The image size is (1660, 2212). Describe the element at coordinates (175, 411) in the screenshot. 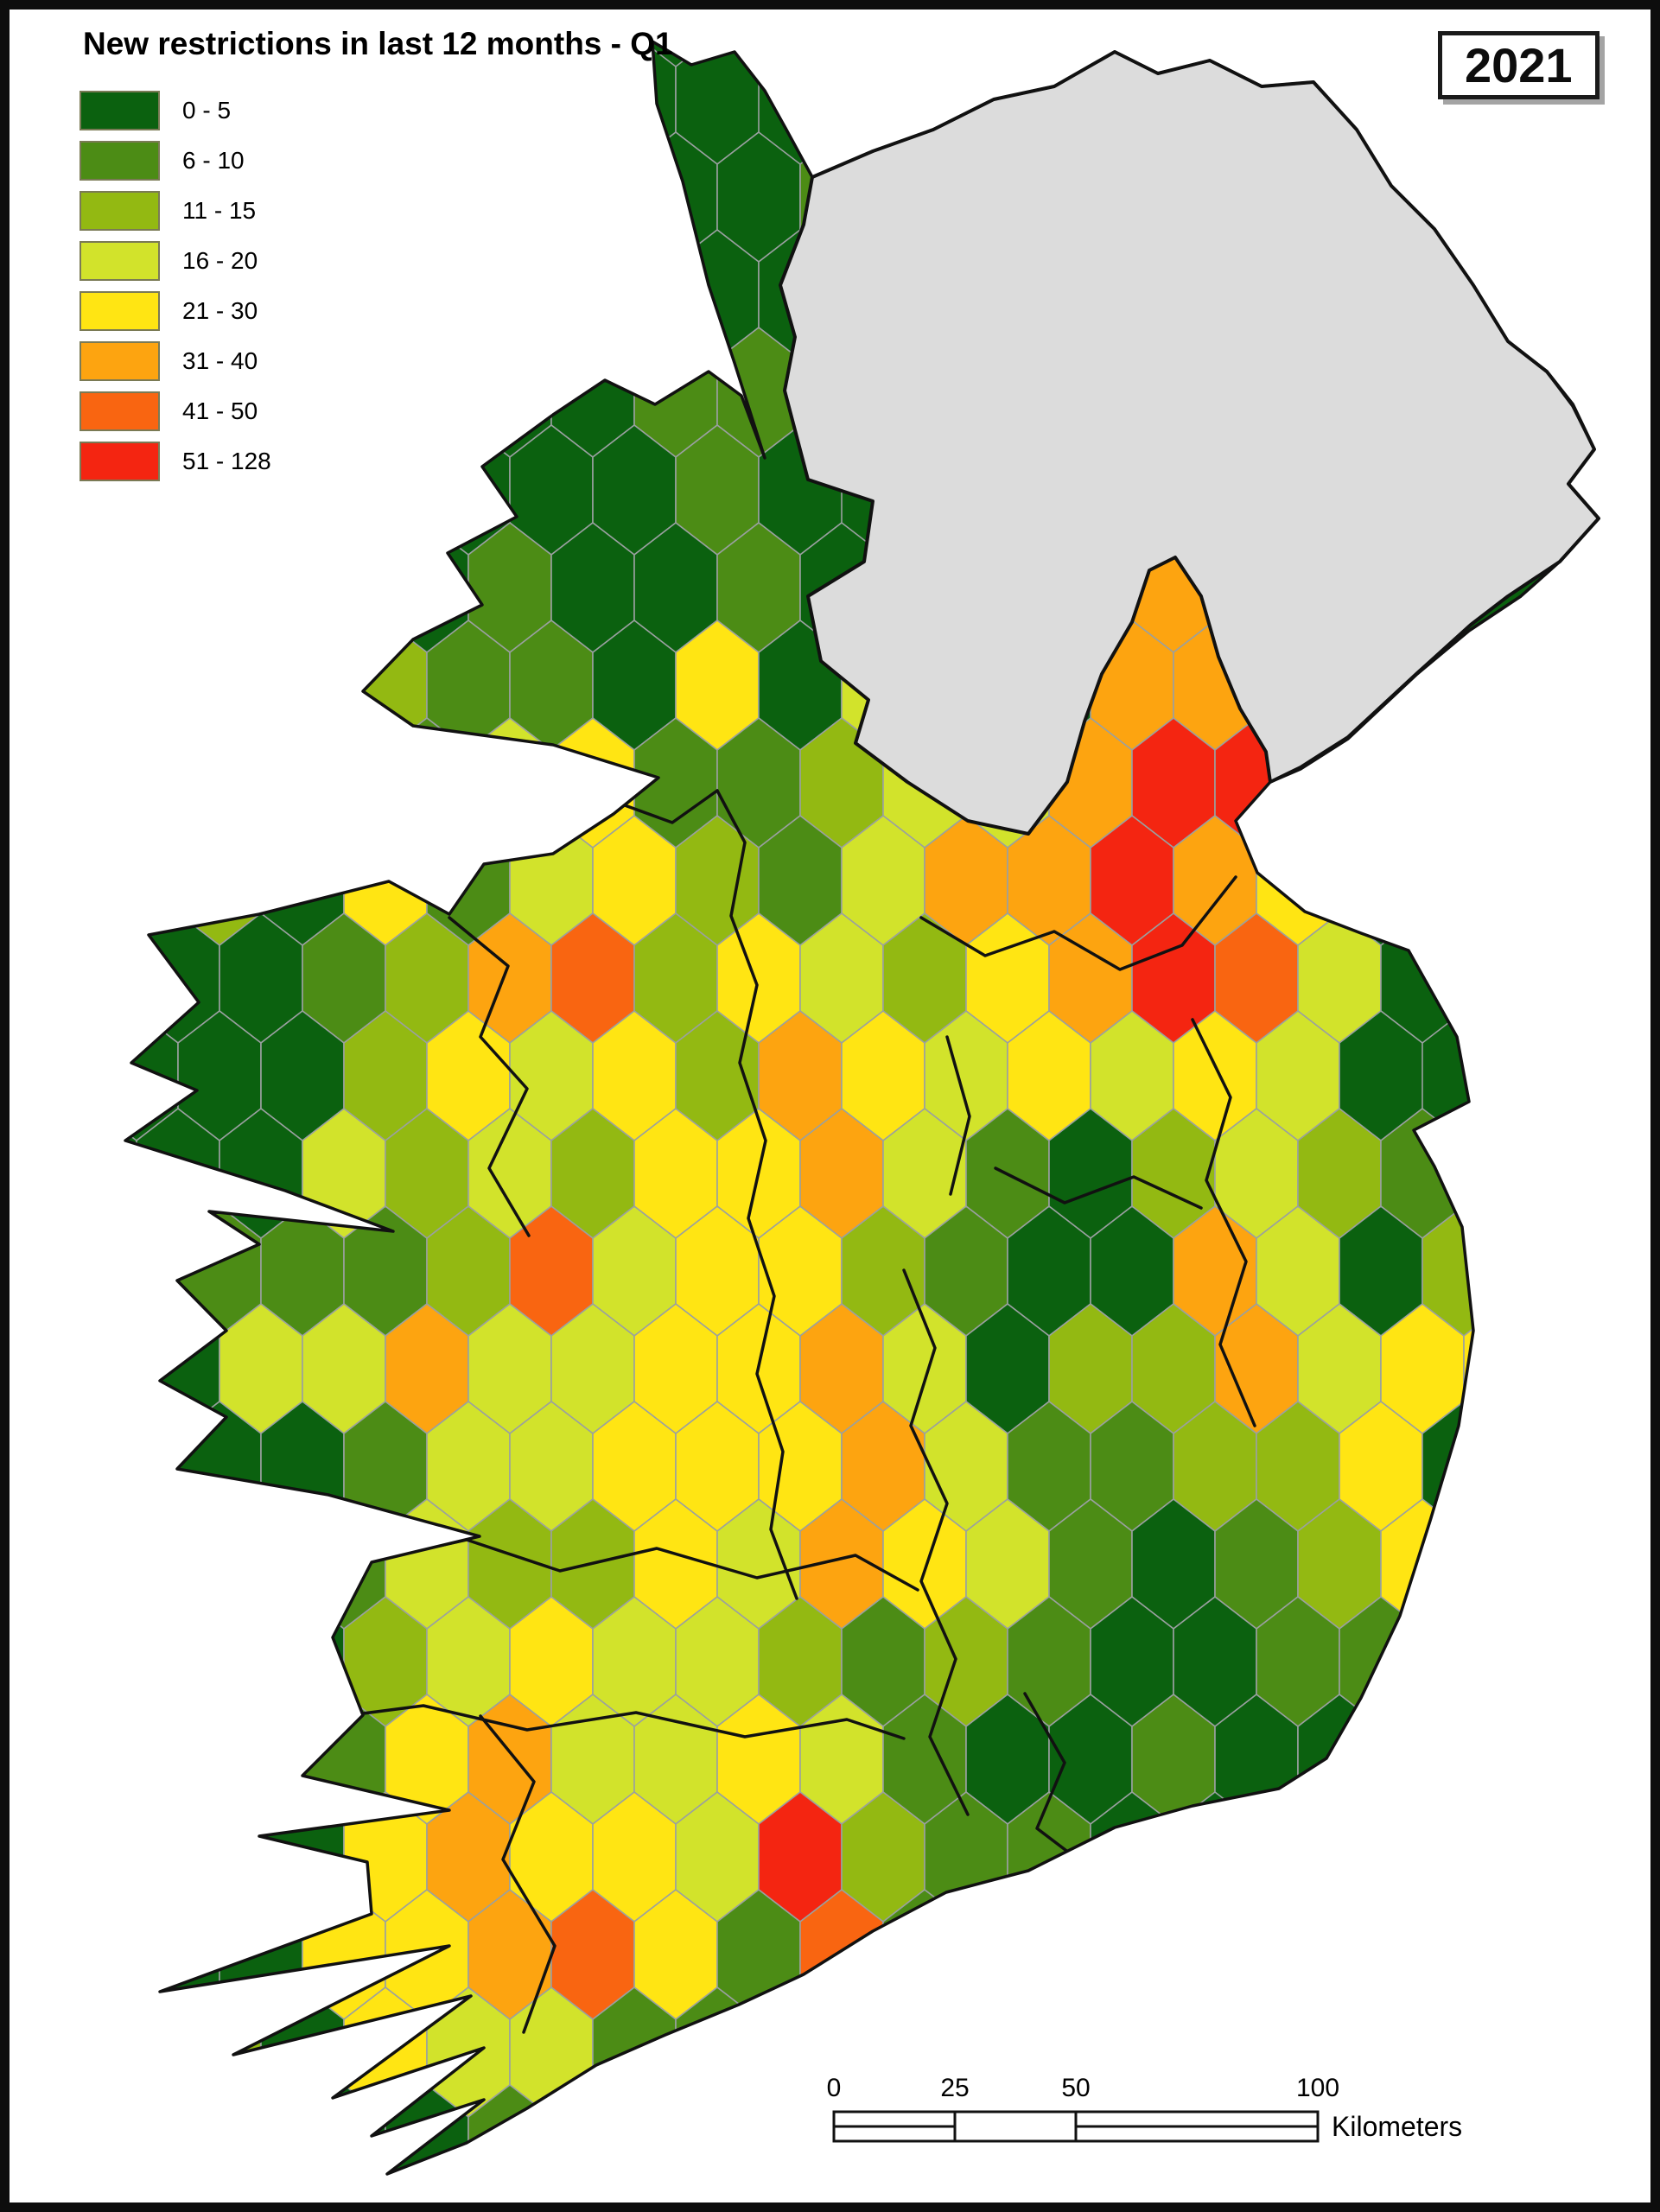

I see `legend-item-7: 41 - 50` at that location.